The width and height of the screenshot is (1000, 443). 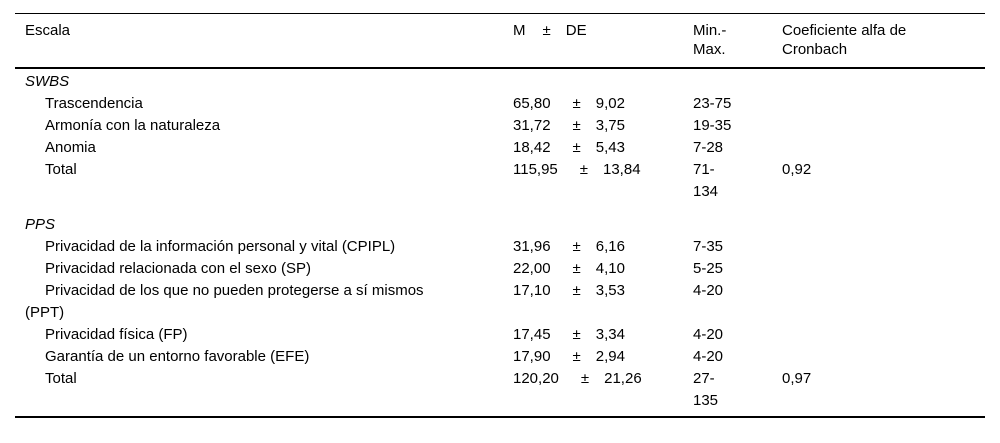 I want to click on row-m-de: 22,00 ±4,10, so click(x=569, y=268).